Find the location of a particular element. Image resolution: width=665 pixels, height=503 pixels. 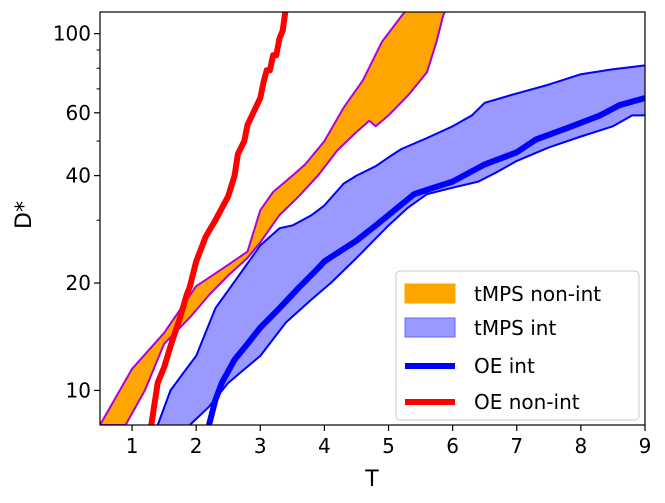

y-tick-label-40: 40 is located at coordinates (78, 176).